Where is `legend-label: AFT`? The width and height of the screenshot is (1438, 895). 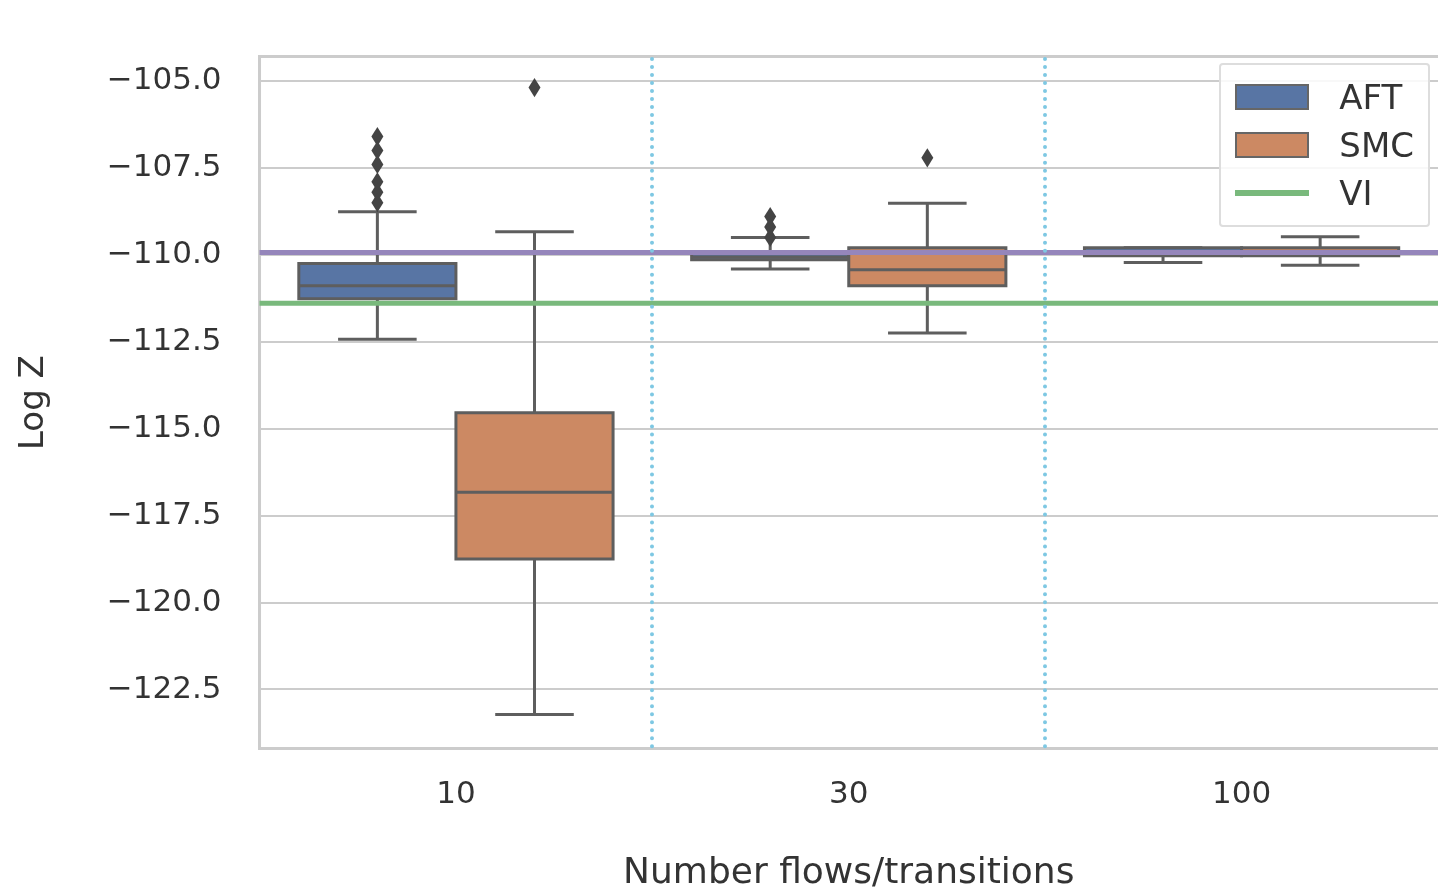 legend-label: AFT is located at coordinates (1371, 96).